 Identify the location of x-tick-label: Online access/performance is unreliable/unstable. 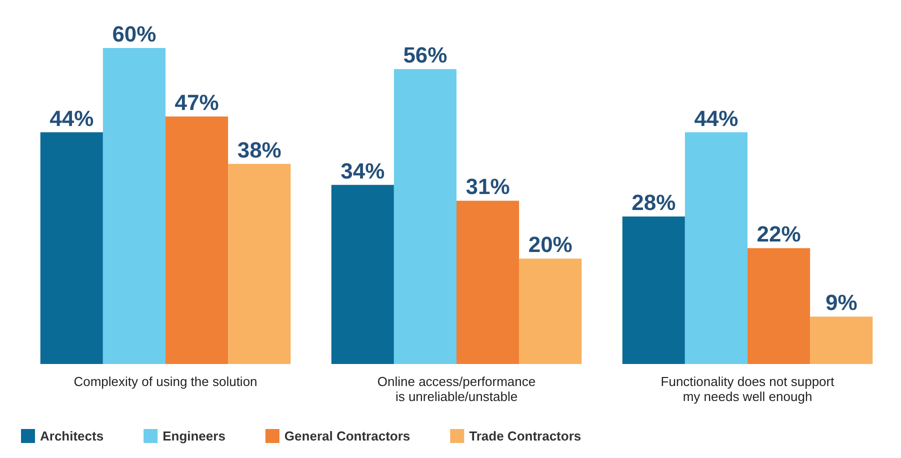
(456, 389).